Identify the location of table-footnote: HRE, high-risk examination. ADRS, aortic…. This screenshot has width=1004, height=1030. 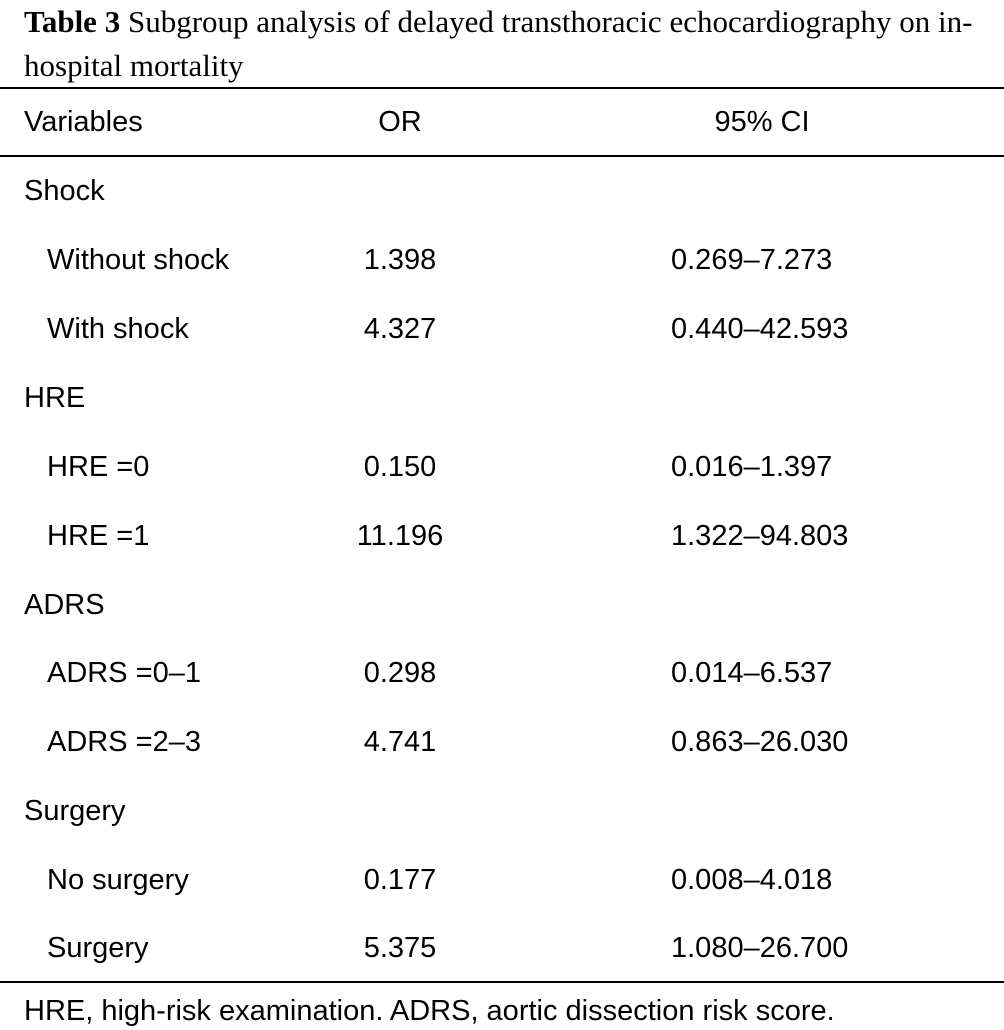
(429, 1011).